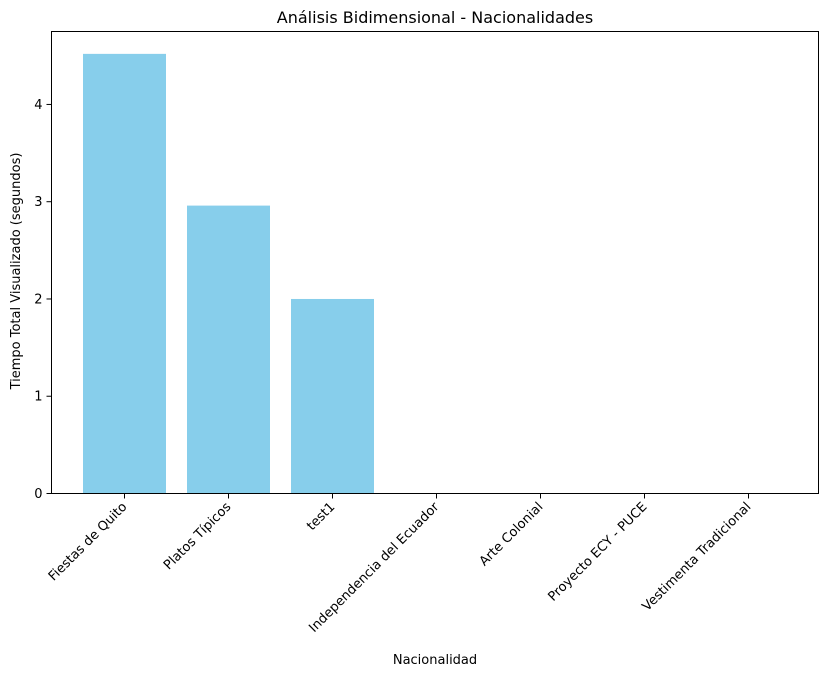 This screenshot has height=681, width=833. Describe the element at coordinates (38, 397) in the screenshot. I see `y-tick-label: 1` at that location.